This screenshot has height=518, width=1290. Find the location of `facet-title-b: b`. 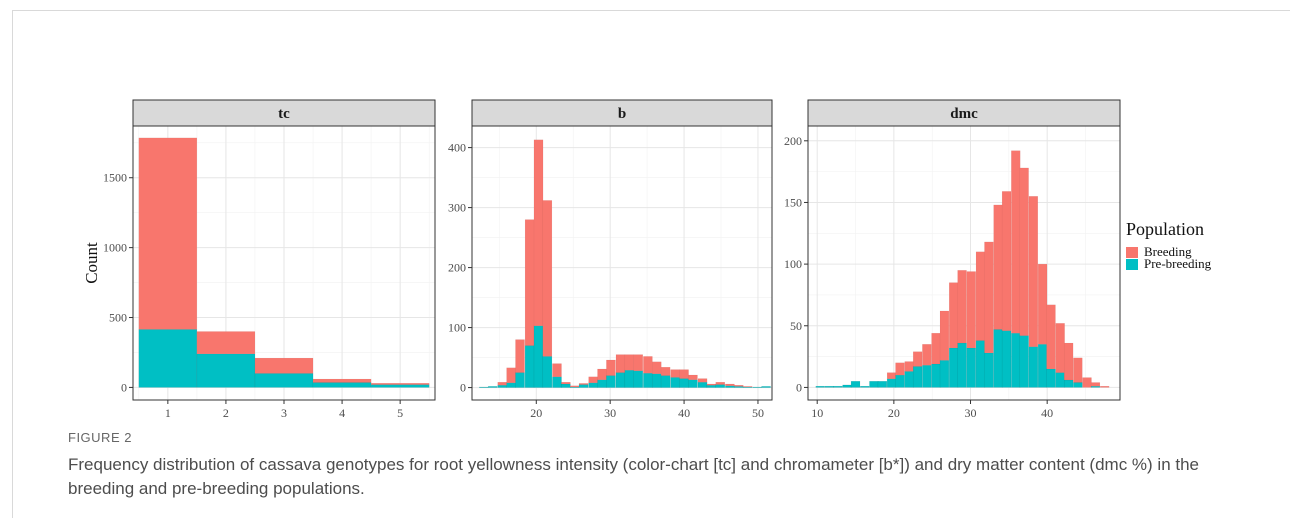

facet-title-b: b is located at coordinates (622, 114).